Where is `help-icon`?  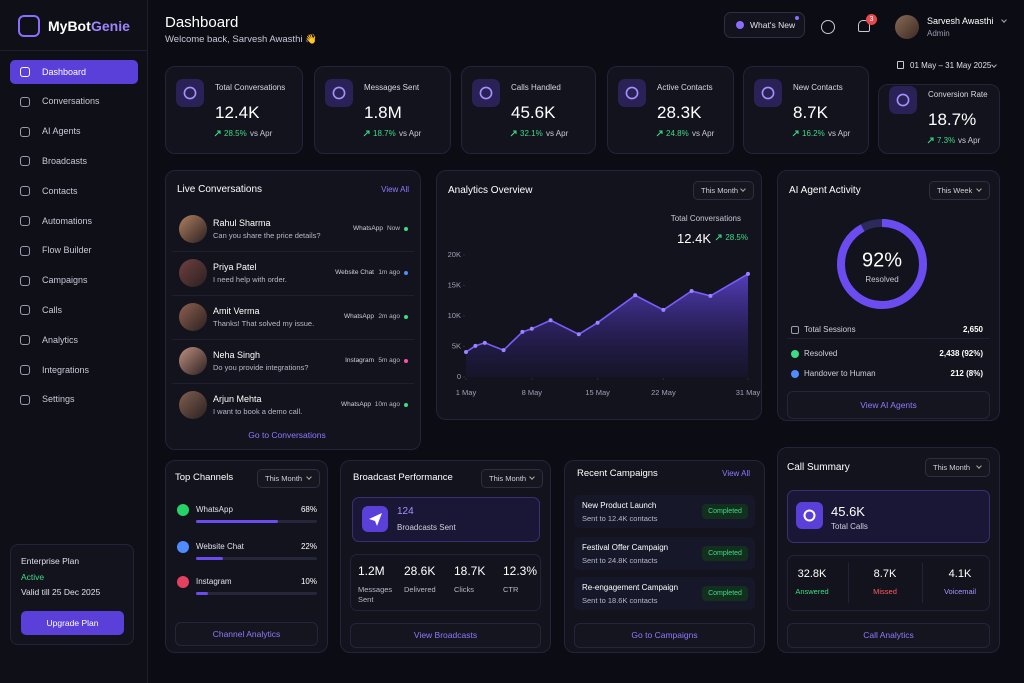
help-icon is located at coordinates (828, 27).